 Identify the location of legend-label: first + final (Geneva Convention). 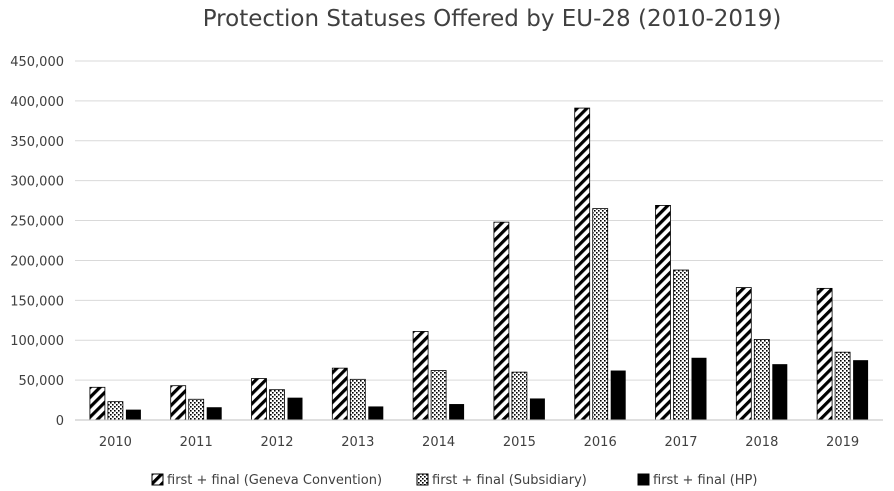
(274, 480).